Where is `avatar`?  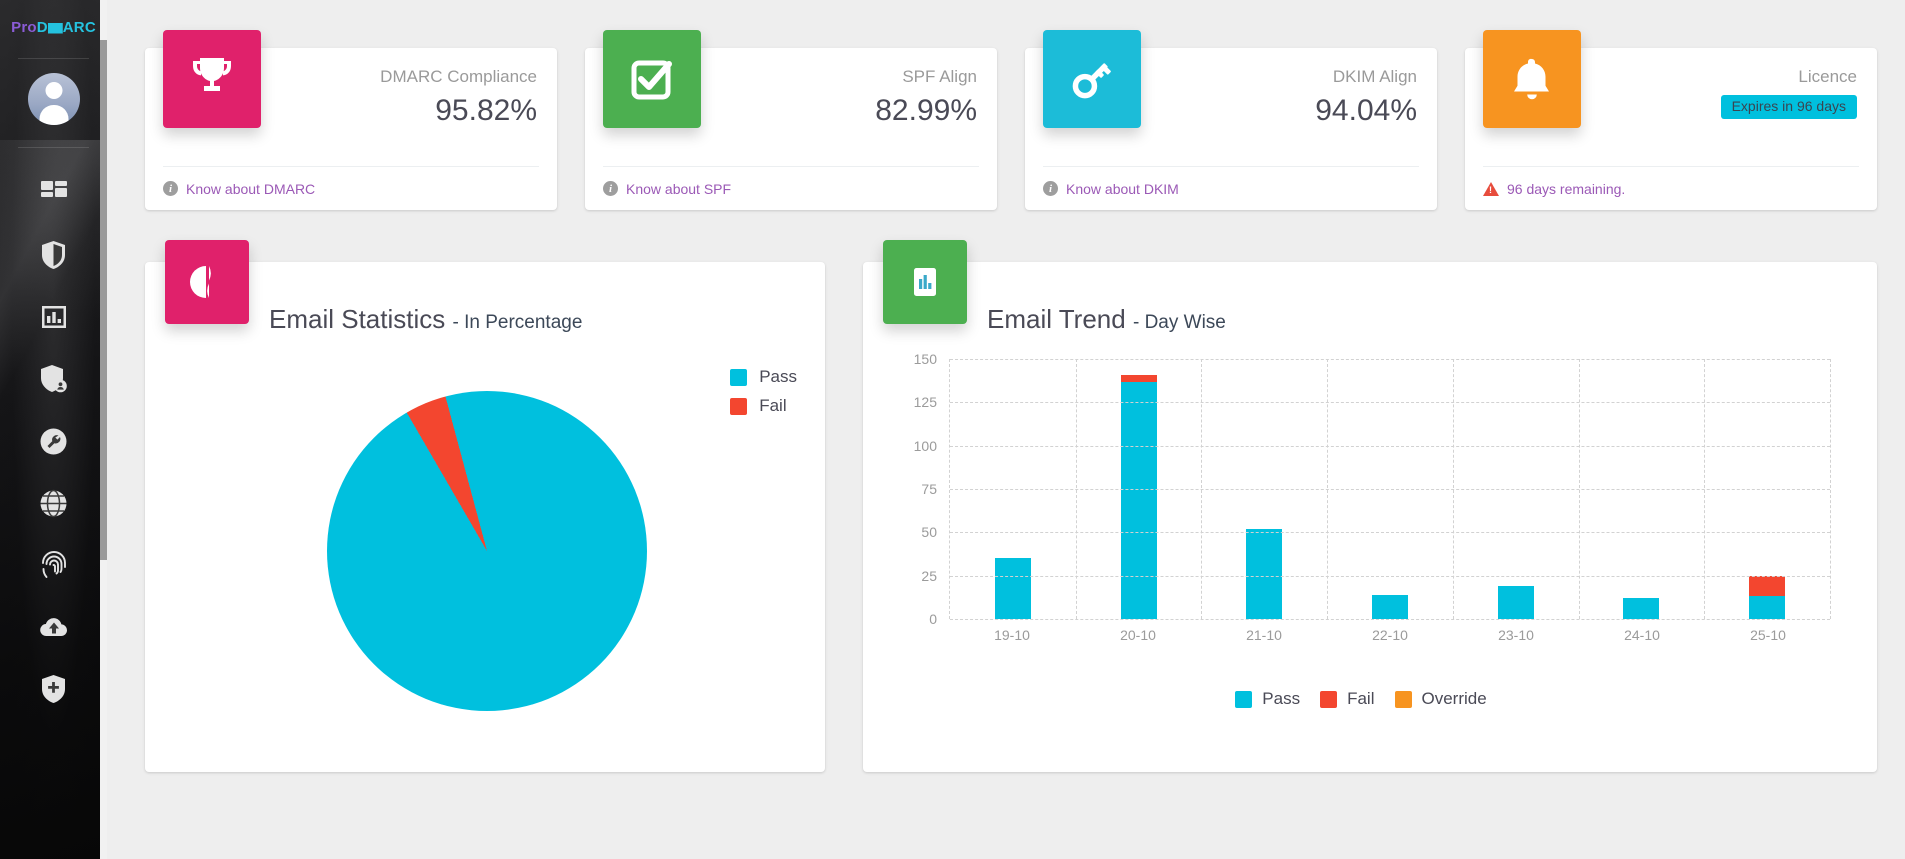 avatar is located at coordinates (53, 99).